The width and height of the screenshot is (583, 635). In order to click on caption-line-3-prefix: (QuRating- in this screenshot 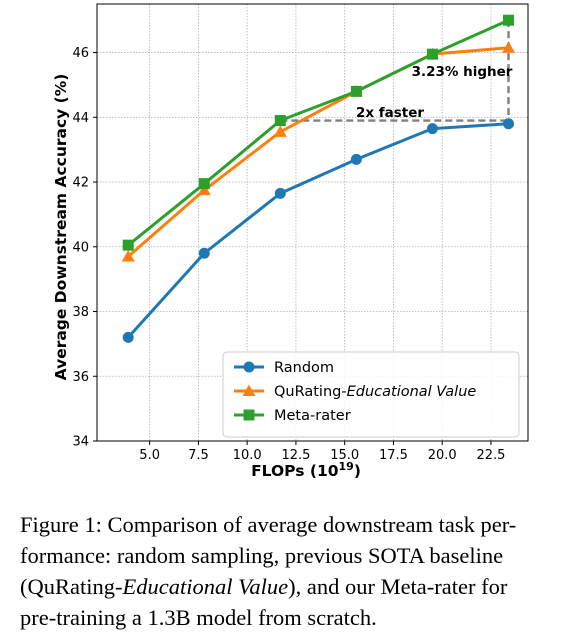, I will do `click(71, 586)`.